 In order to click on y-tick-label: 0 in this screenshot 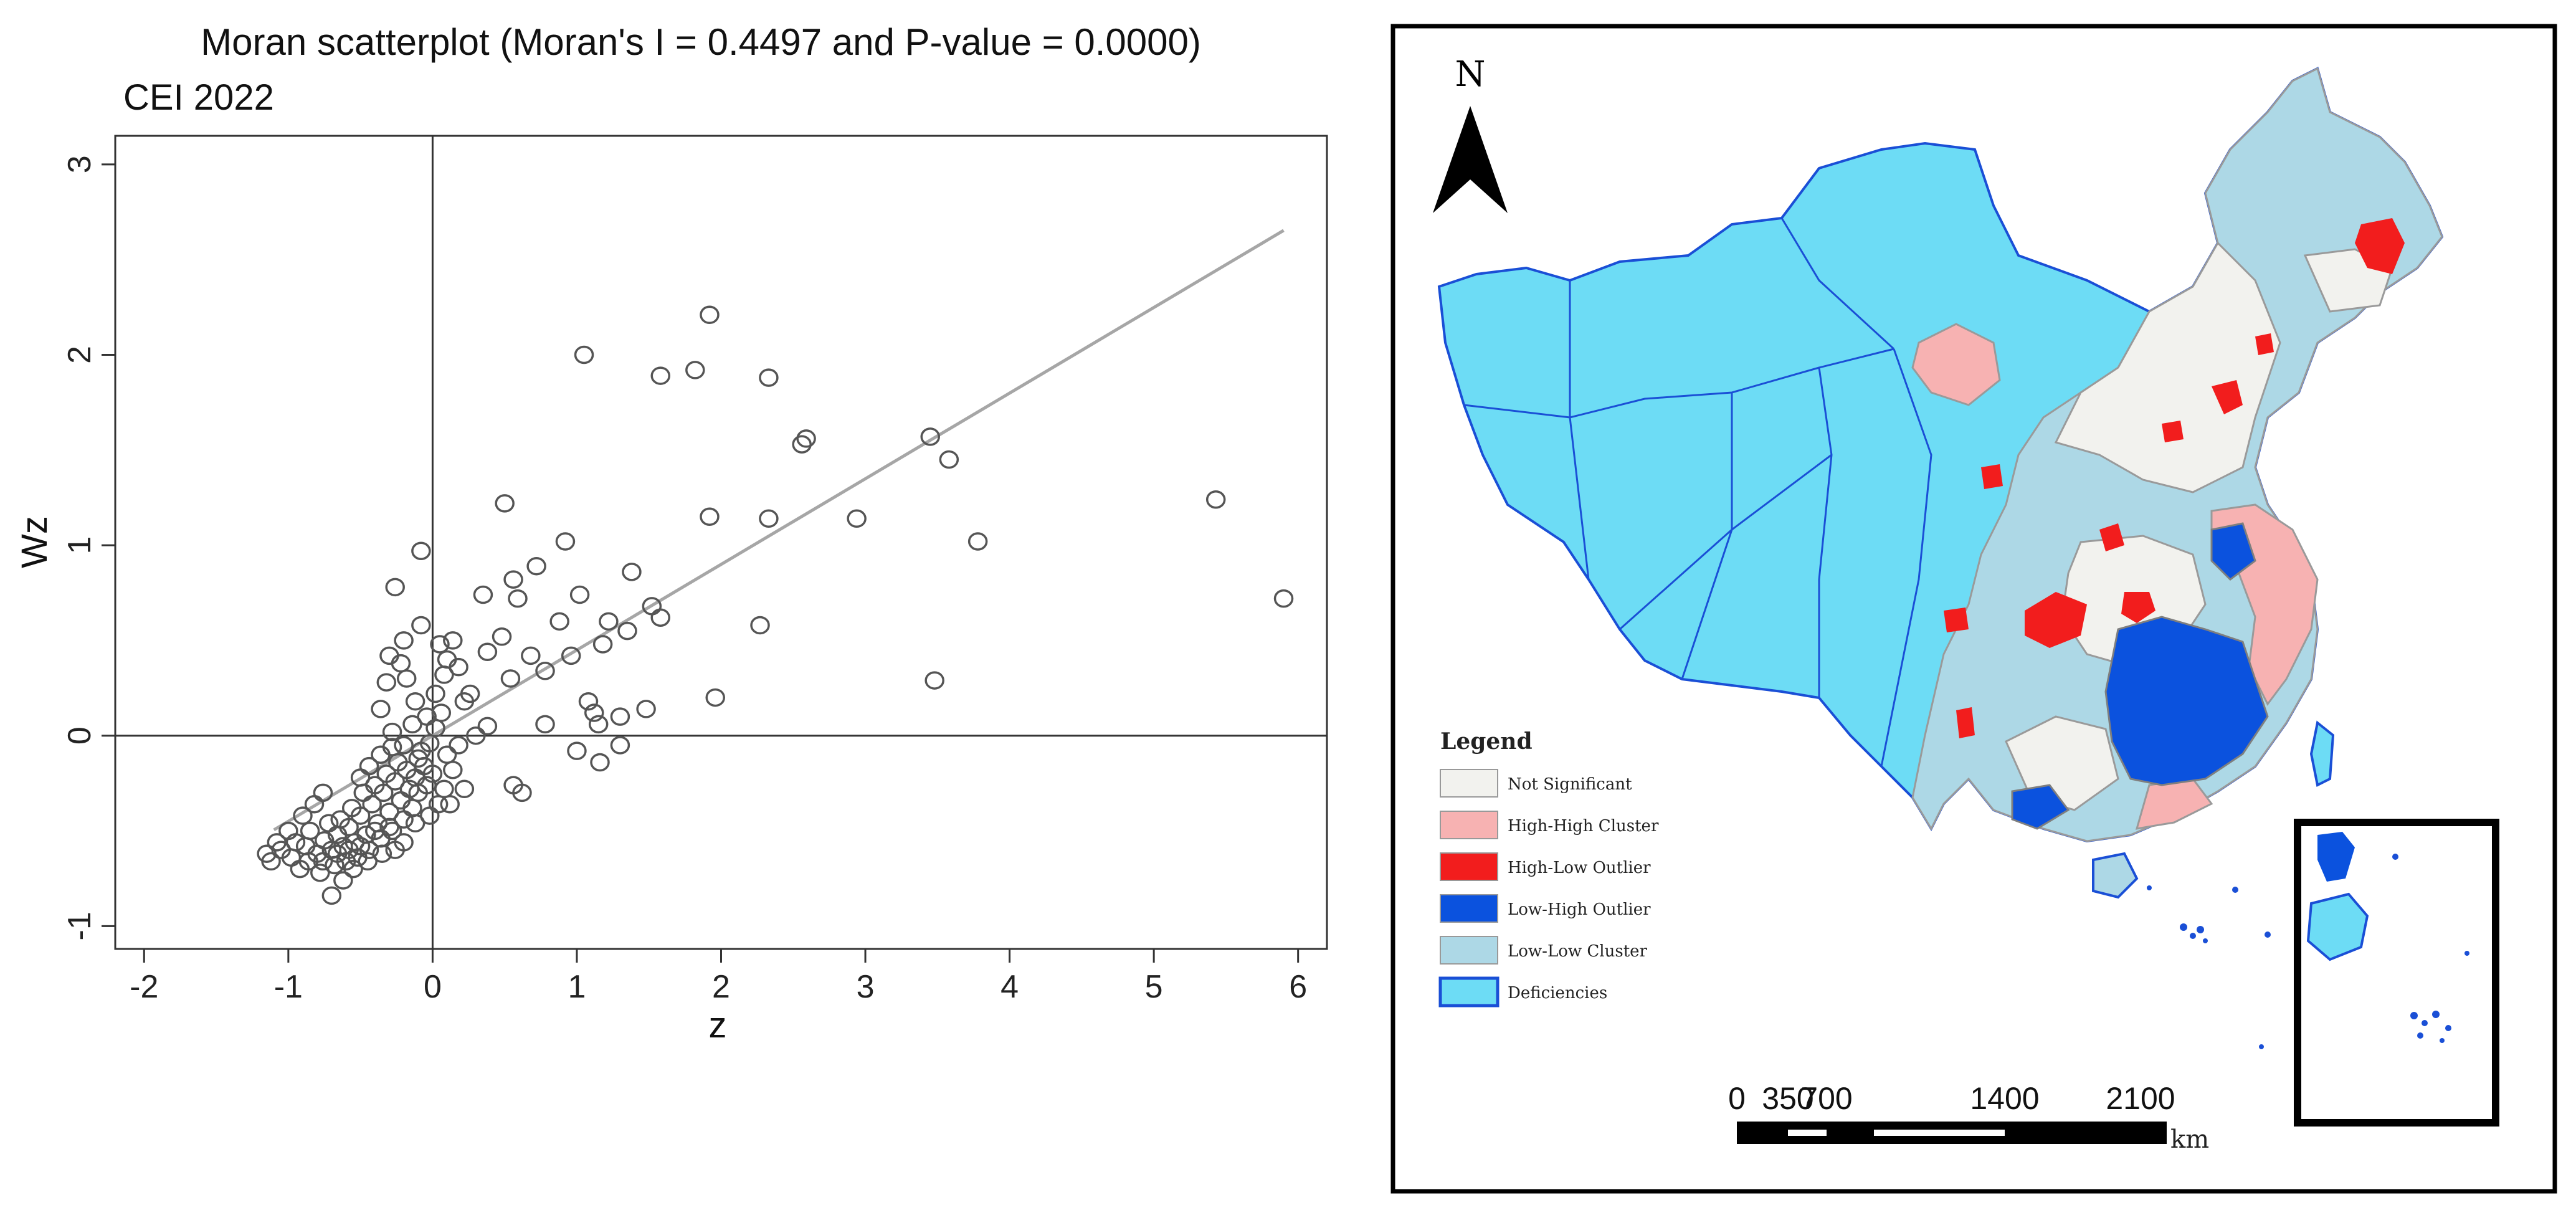, I will do `click(80, 735)`.